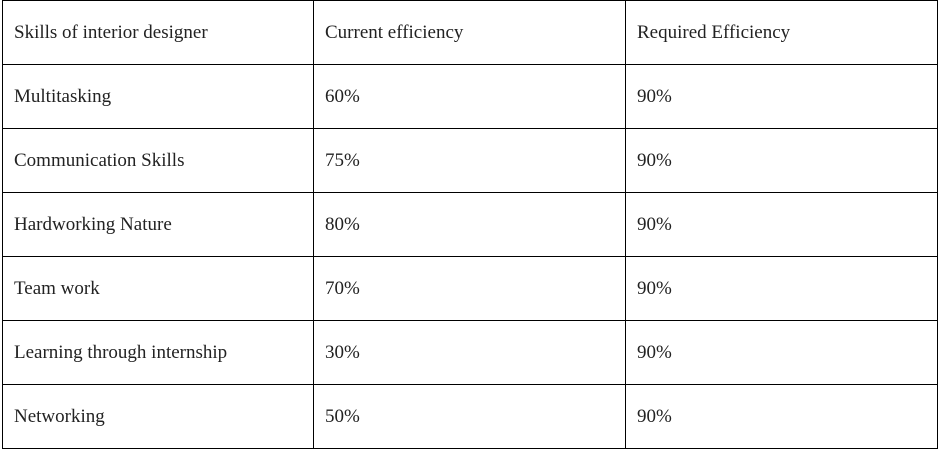 The width and height of the screenshot is (940, 456). I want to click on skill-cell: Communication Skills, so click(158, 160).